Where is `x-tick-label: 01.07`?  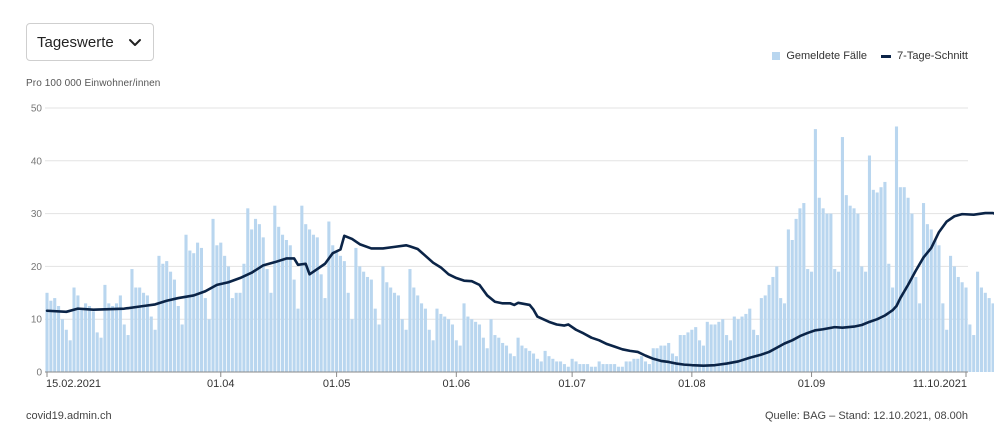 x-tick-label: 01.07 is located at coordinates (572, 384).